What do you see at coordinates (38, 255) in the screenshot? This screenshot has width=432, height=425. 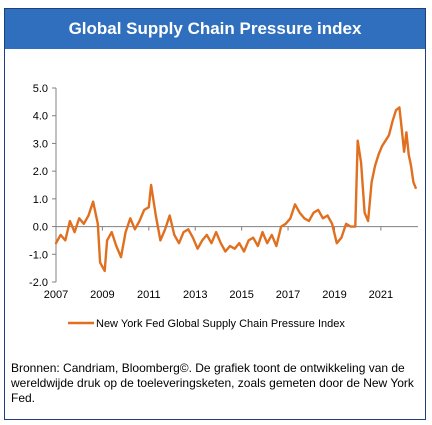 I see `y-tick-label: -1.0` at bounding box center [38, 255].